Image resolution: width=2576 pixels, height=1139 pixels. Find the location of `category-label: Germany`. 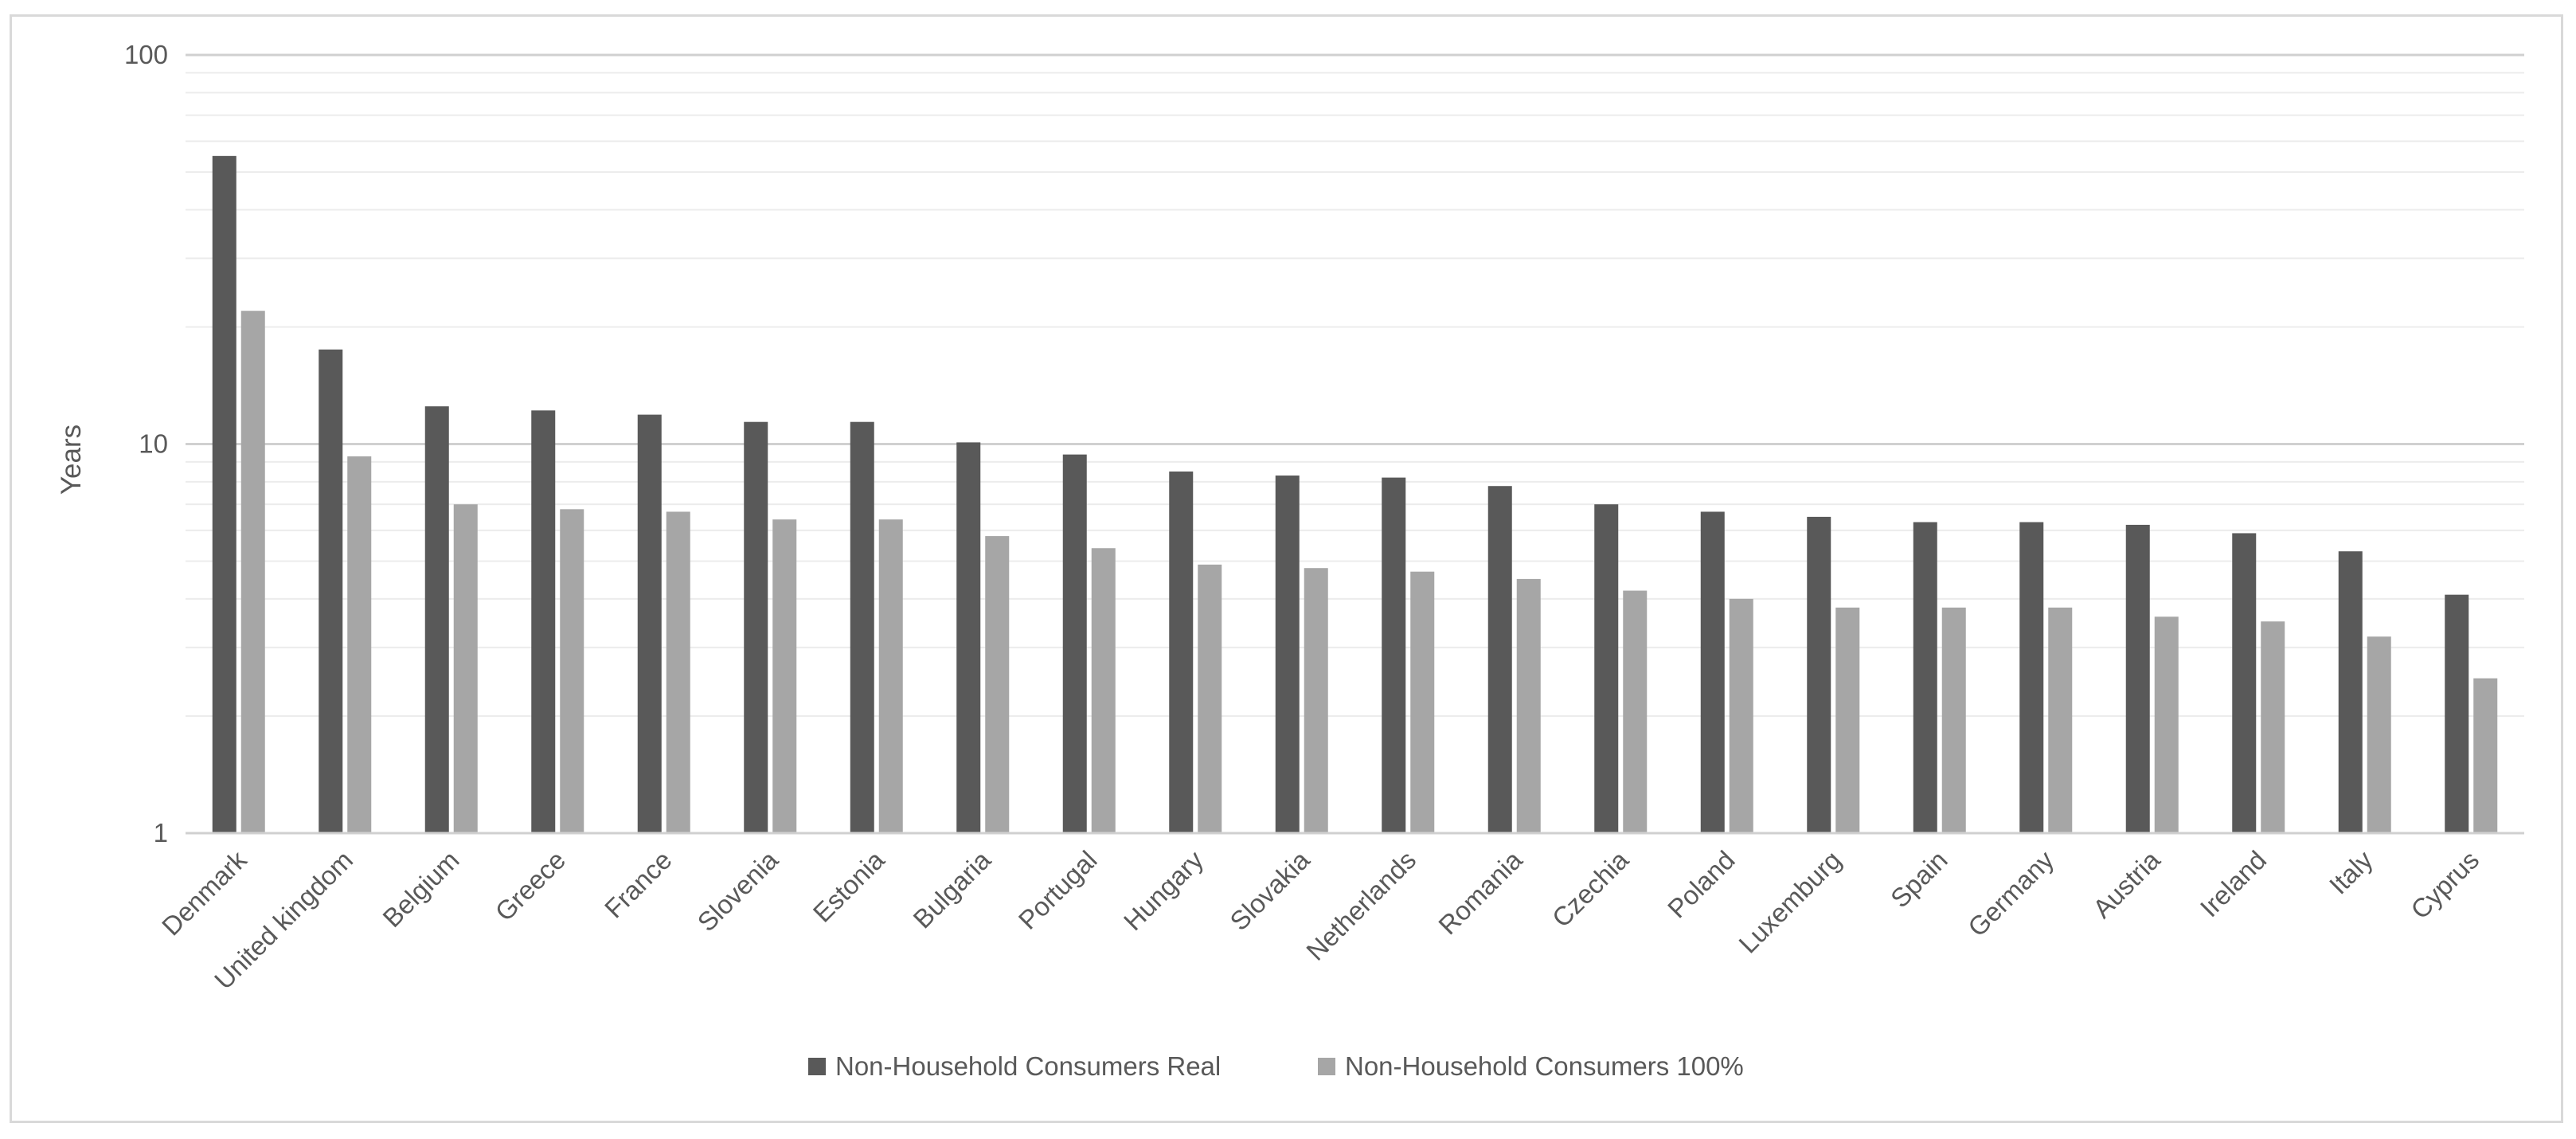

category-label: Germany is located at coordinates (2010, 892).